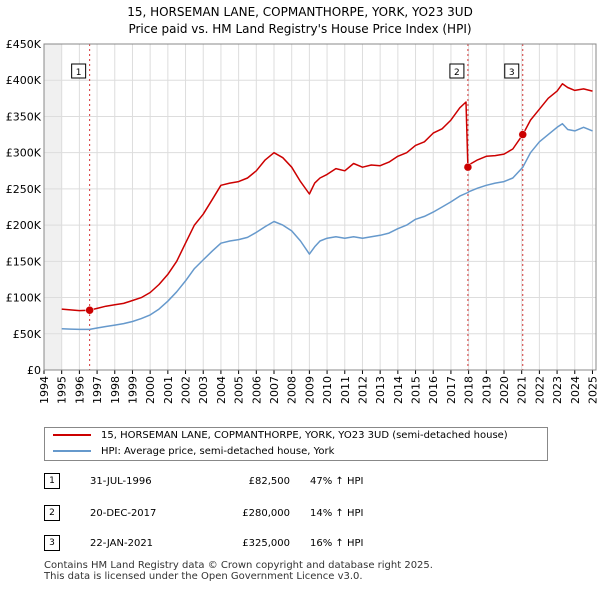 This screenshot has height=590, width=600. Describe the element at coordinates (132, 390) in the screenshot. I see `x-tick-label: 1999` at that location.